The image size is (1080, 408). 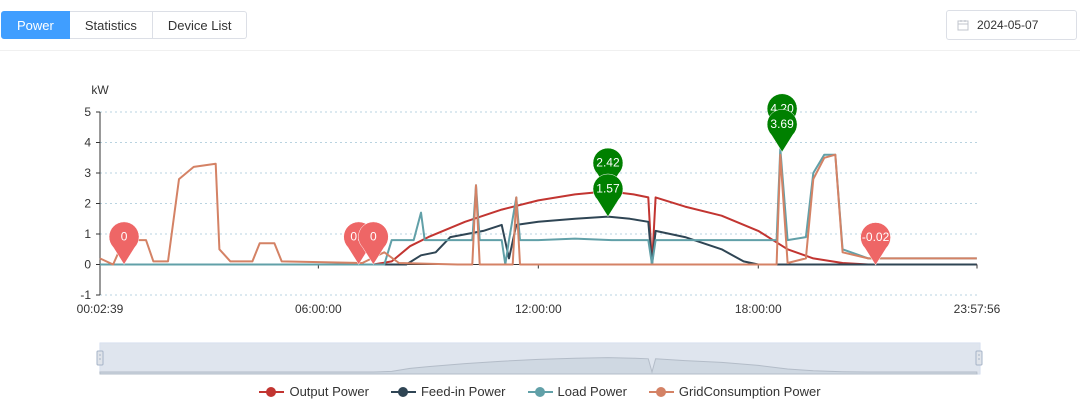 I want to click on view-tabs: Power Statistics Device List, so click(x=124, y=25).